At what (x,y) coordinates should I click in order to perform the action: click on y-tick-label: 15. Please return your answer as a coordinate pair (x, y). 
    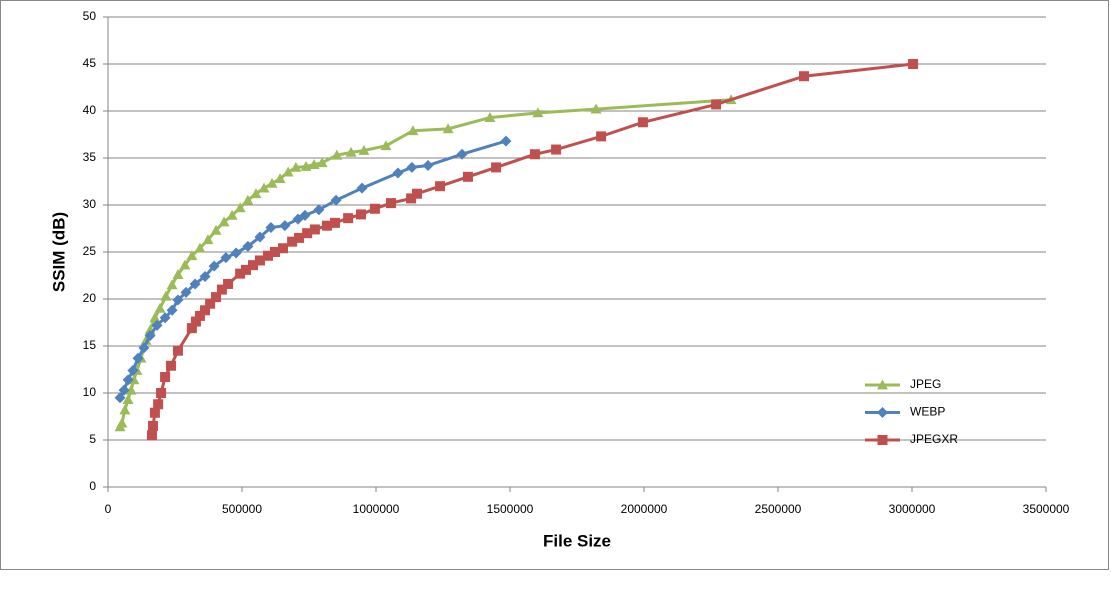
    Looking at the image, I should click on (90, 345).